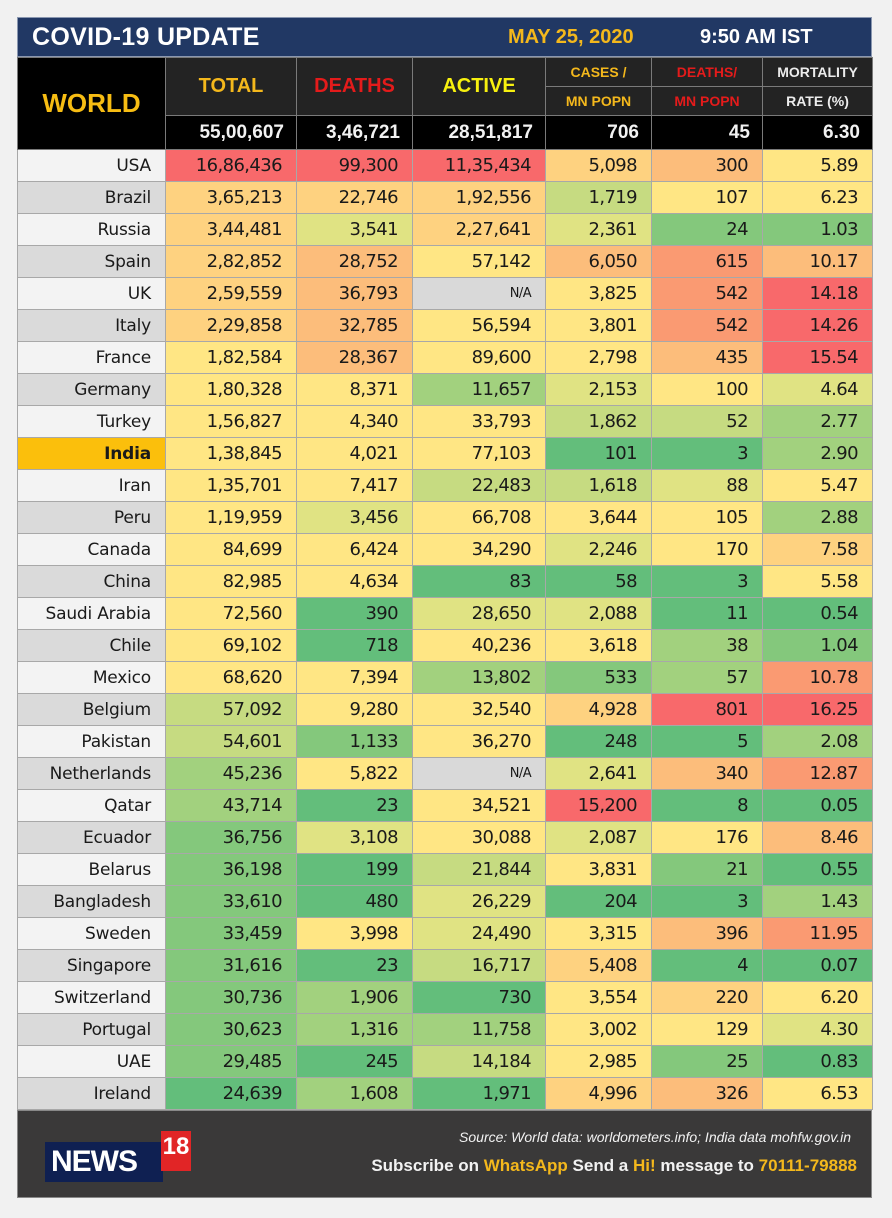 Image resolution: width=892 pixels, height=1218 pixels. I want to click on cell-deaths: 1,133, so click(354, 741).